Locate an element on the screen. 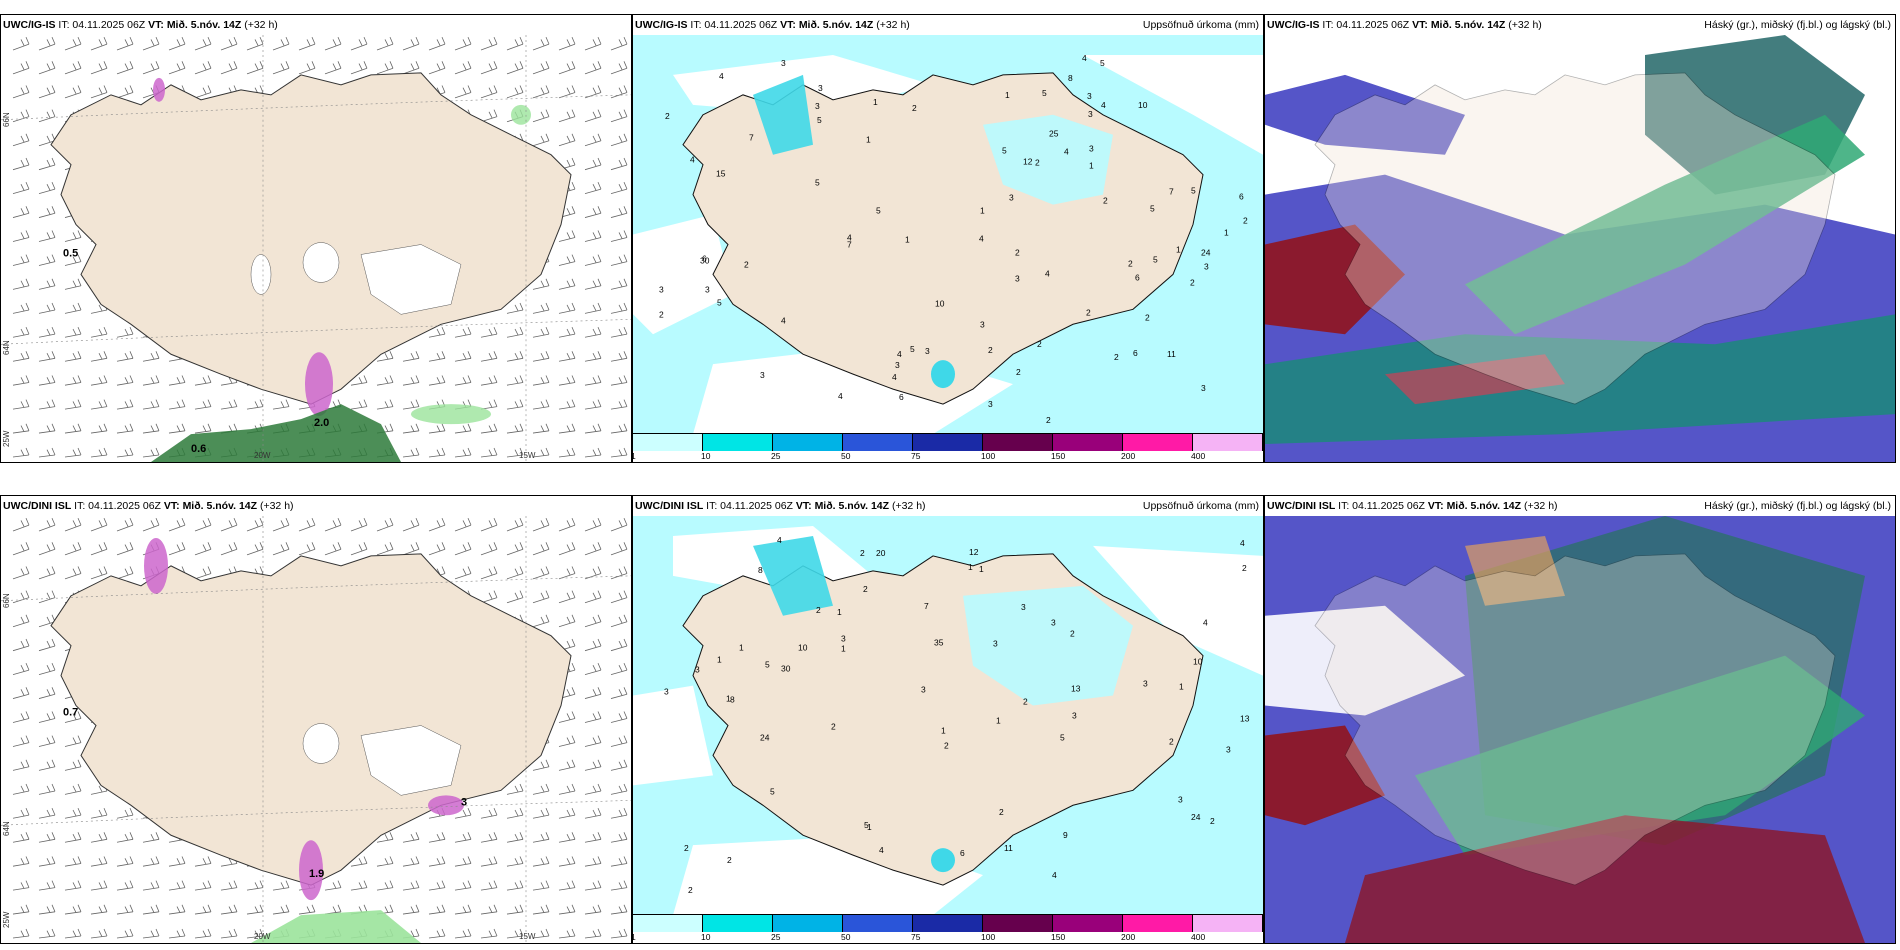  precip-value: 8 is located at coordinates (732, 700).